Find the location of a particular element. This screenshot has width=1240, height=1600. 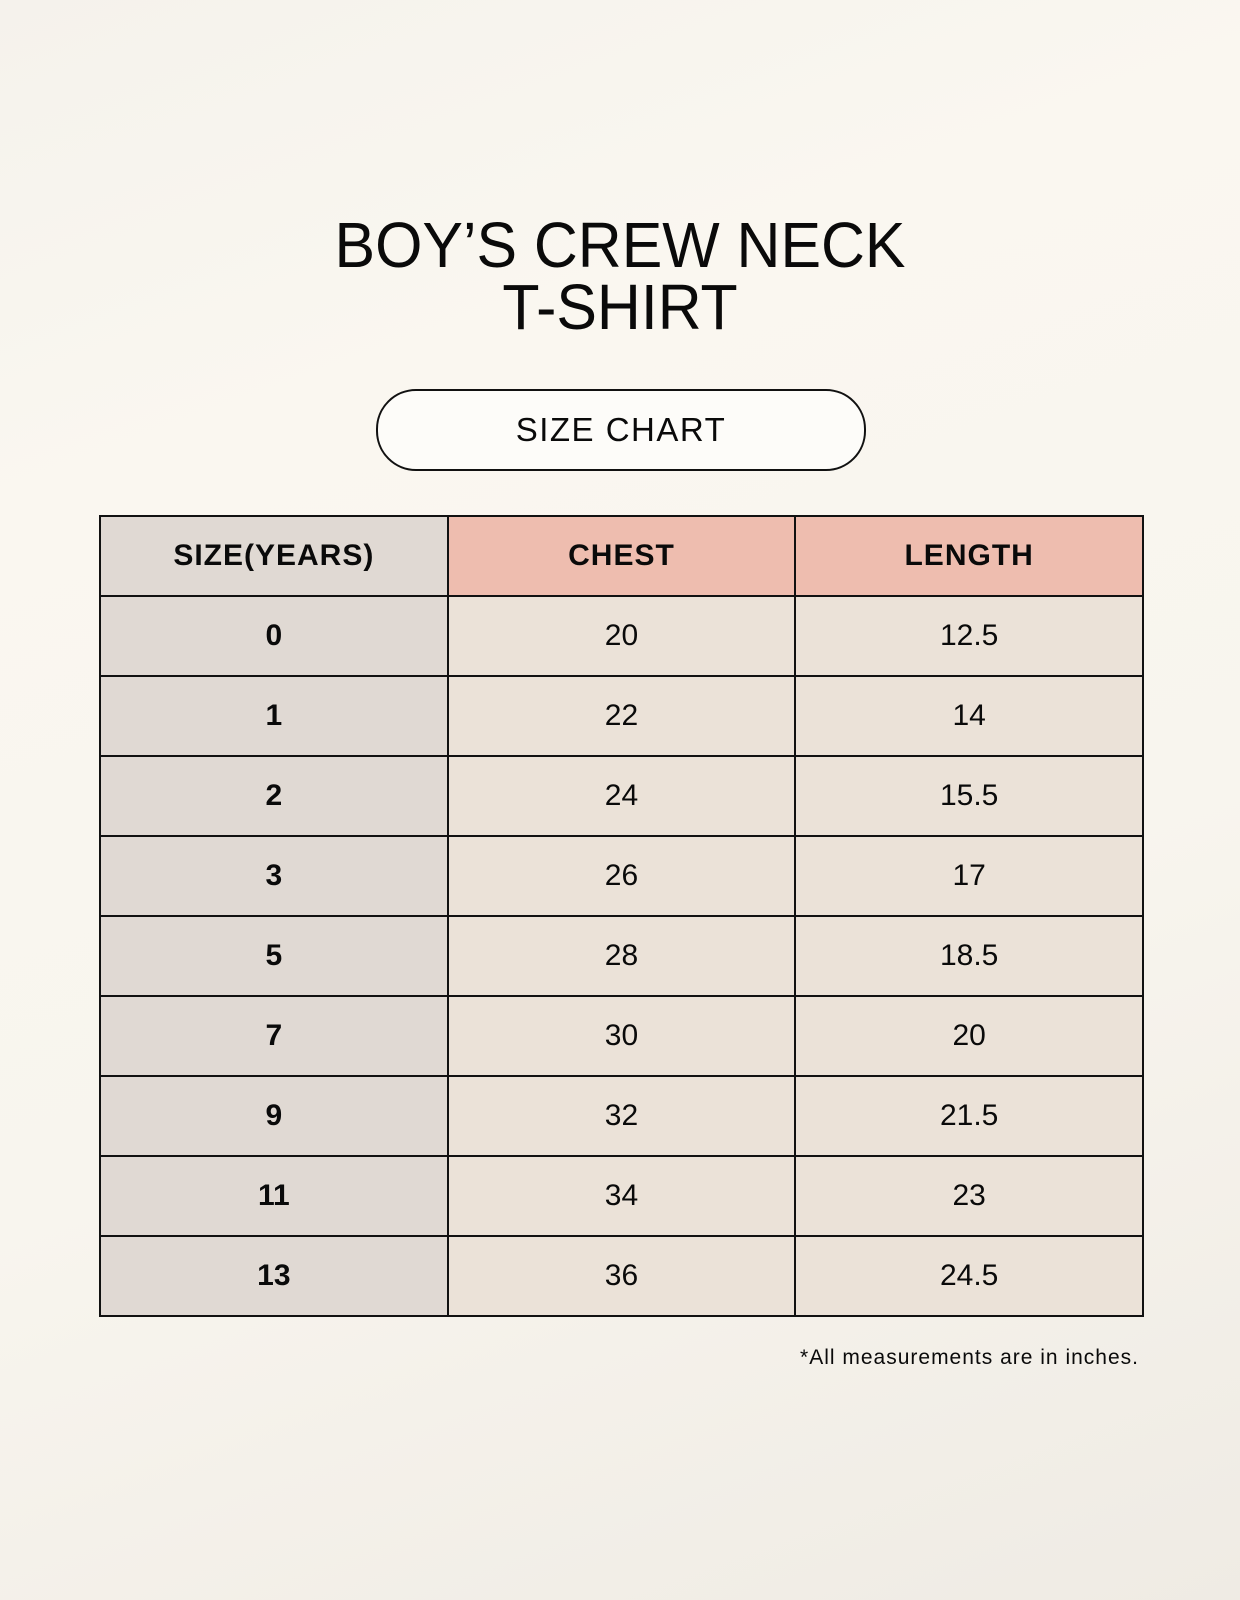

cell-chest: 32 is located at coordinates (621, 1116).